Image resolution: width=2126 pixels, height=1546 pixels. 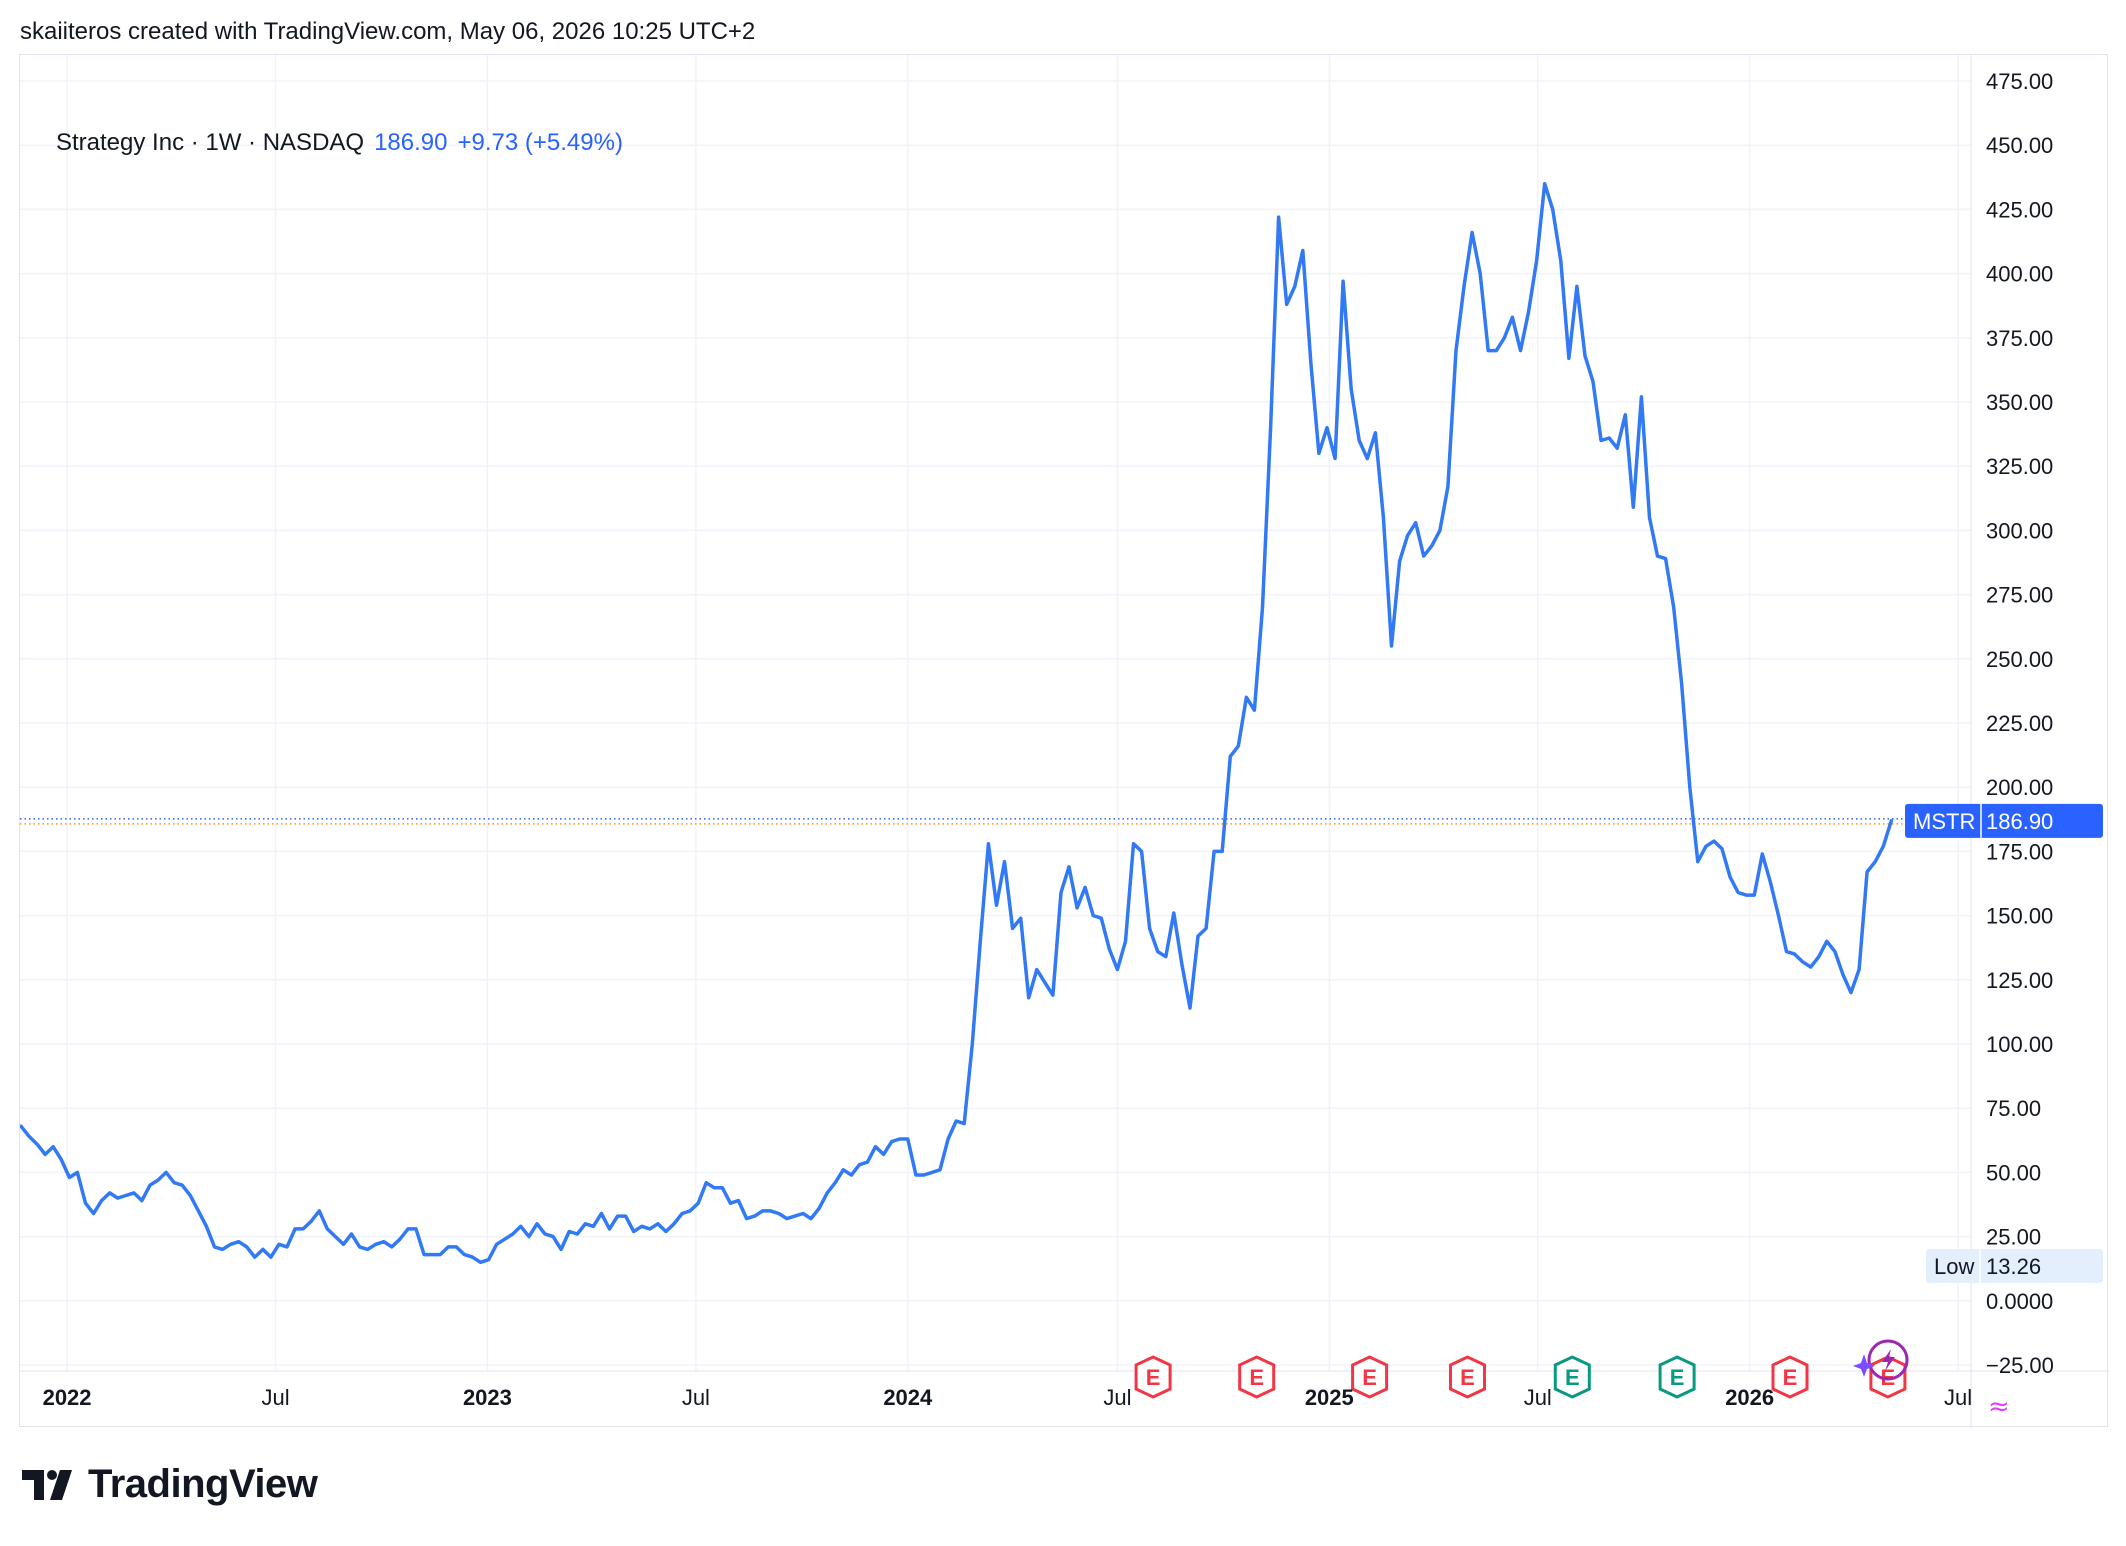 What do you see at coordinates (47, 1484) in the screenshot?
I see `tradingview-logo-icon` at bounding box center [47, 1484].